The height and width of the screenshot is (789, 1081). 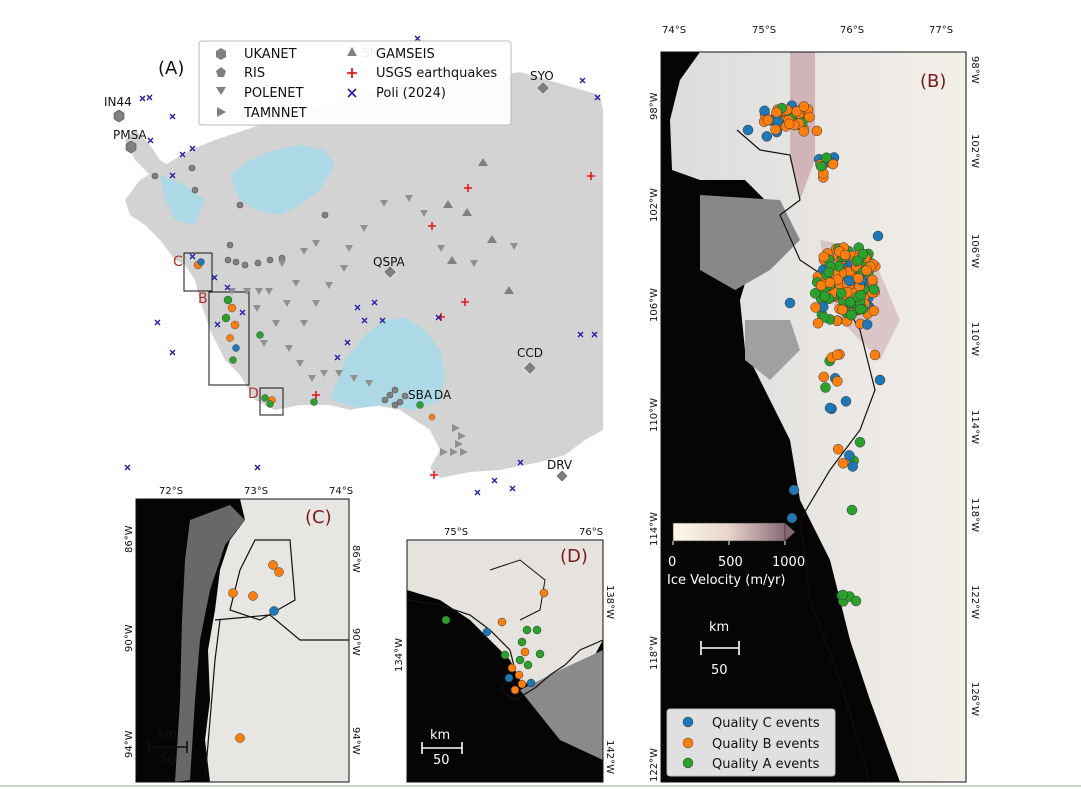 I want to click on ronne-ice-shelf, so click(x=282, y=180).